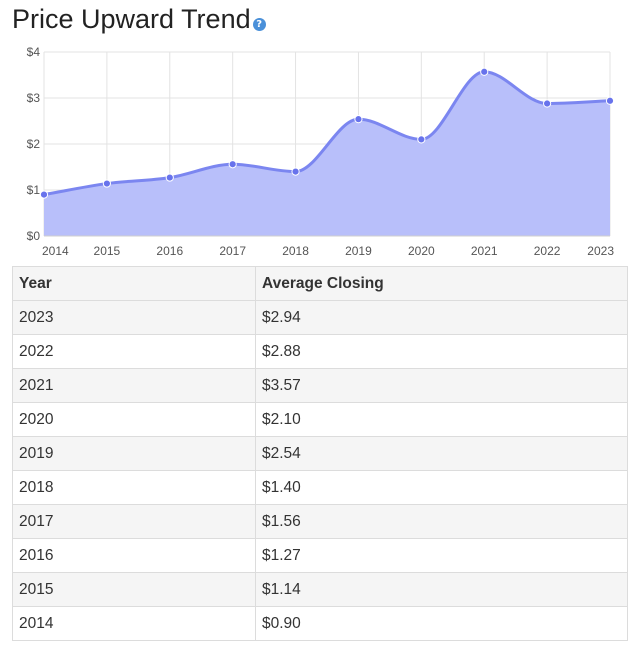  I want to click on cell-year: 2017, so click(134, 521).